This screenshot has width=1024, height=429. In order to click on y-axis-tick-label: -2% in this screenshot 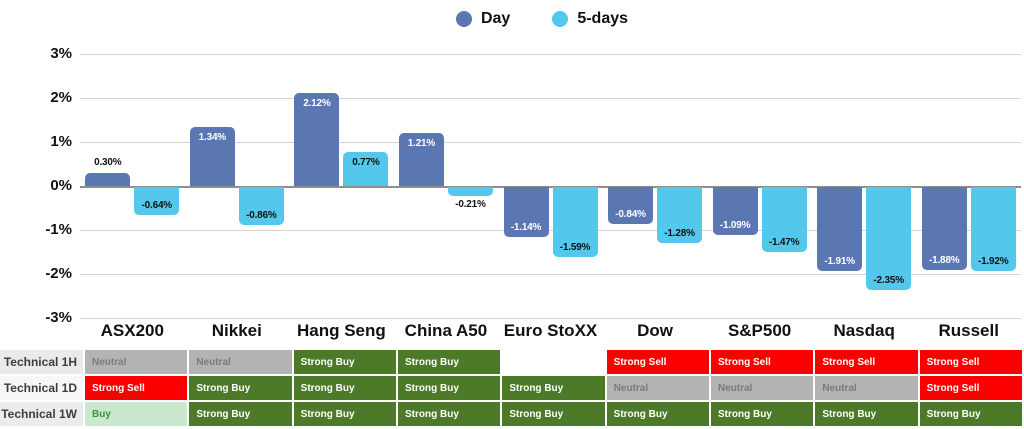, I will do `click(58, 273)`.